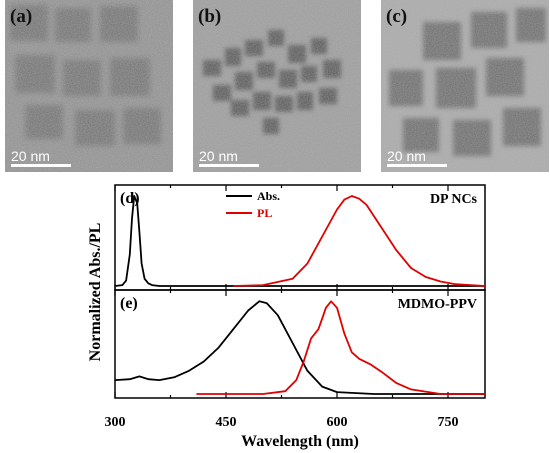 The height and width of the screenshot is (453, 550). Describe the element at coordinates (406, 156) in the screenshot. I see `scale-label-c: 20 nm` at that location.